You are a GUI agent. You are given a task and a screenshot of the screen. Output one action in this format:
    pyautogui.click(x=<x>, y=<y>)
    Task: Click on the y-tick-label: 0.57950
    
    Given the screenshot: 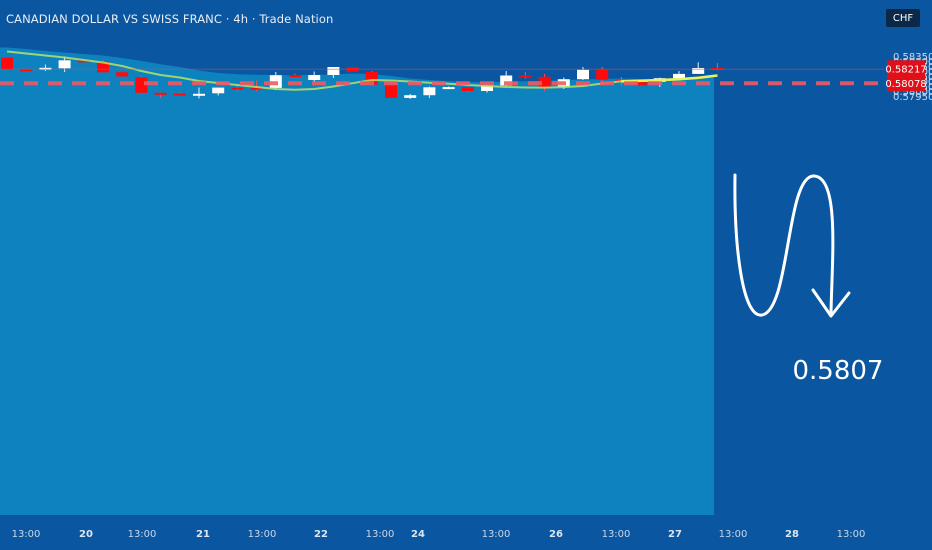 What is the action you would take?
    pyautogui.click(x=912, y=97)
    